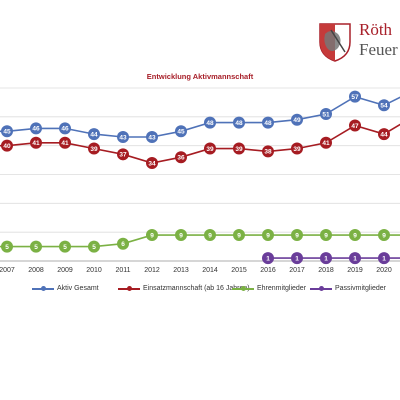  Describe the element at coordinates (326, 114) in the screenshot. I see `data-label: 51` at that location.